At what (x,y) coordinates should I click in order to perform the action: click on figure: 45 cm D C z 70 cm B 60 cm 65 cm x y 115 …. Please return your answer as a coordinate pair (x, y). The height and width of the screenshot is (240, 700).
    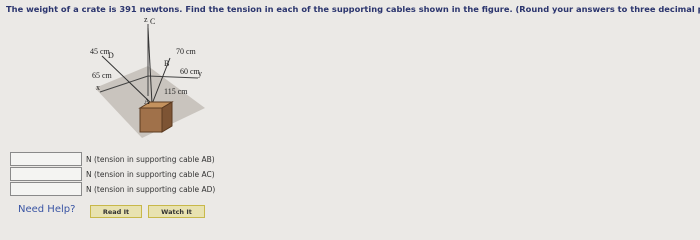
    Looking at the image, I should click on (147, 77).